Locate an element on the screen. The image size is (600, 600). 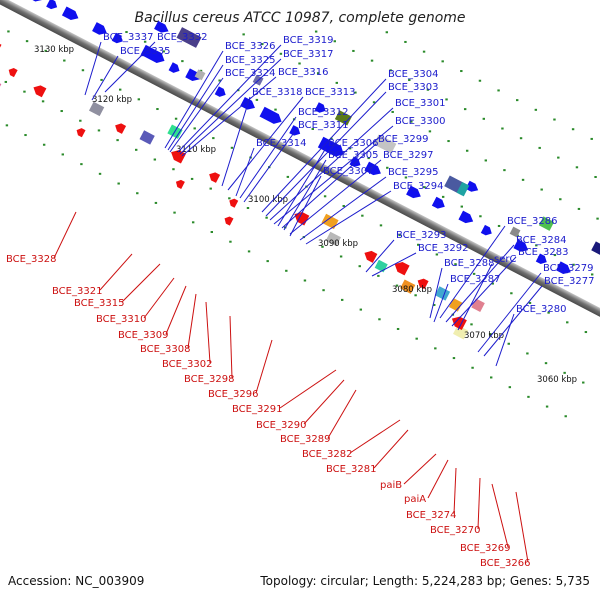
forward-gene-label: BCE_3301 is located at coordinates (420, 103).